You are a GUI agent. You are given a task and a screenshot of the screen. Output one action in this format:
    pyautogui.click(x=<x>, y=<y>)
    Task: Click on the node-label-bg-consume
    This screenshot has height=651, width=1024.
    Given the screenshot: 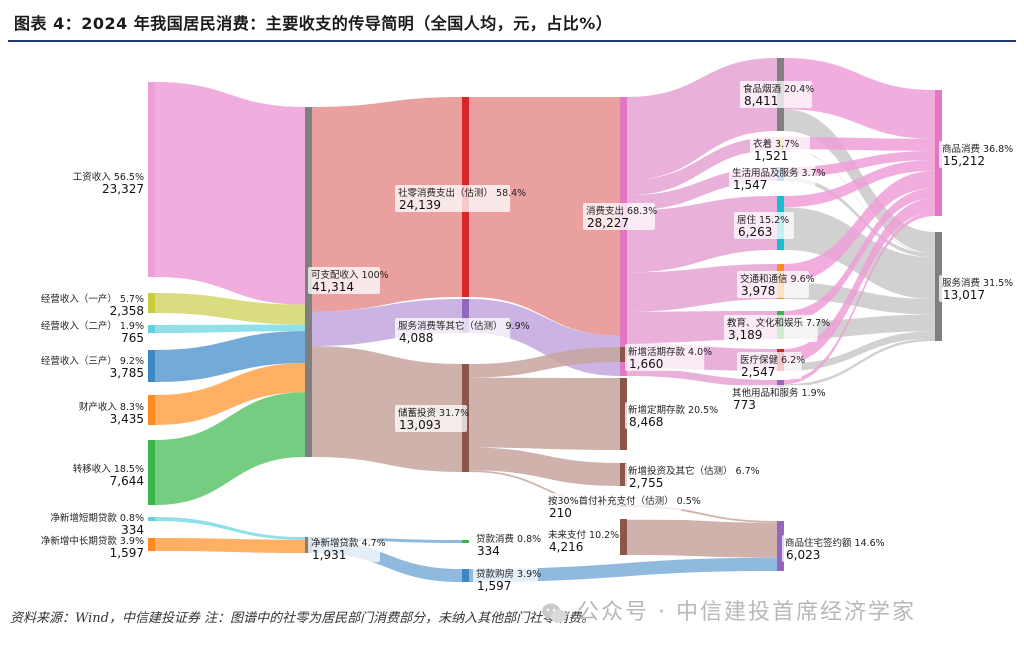 What is the action you would take?
    pyautogui.click(x=619, y=216)
    